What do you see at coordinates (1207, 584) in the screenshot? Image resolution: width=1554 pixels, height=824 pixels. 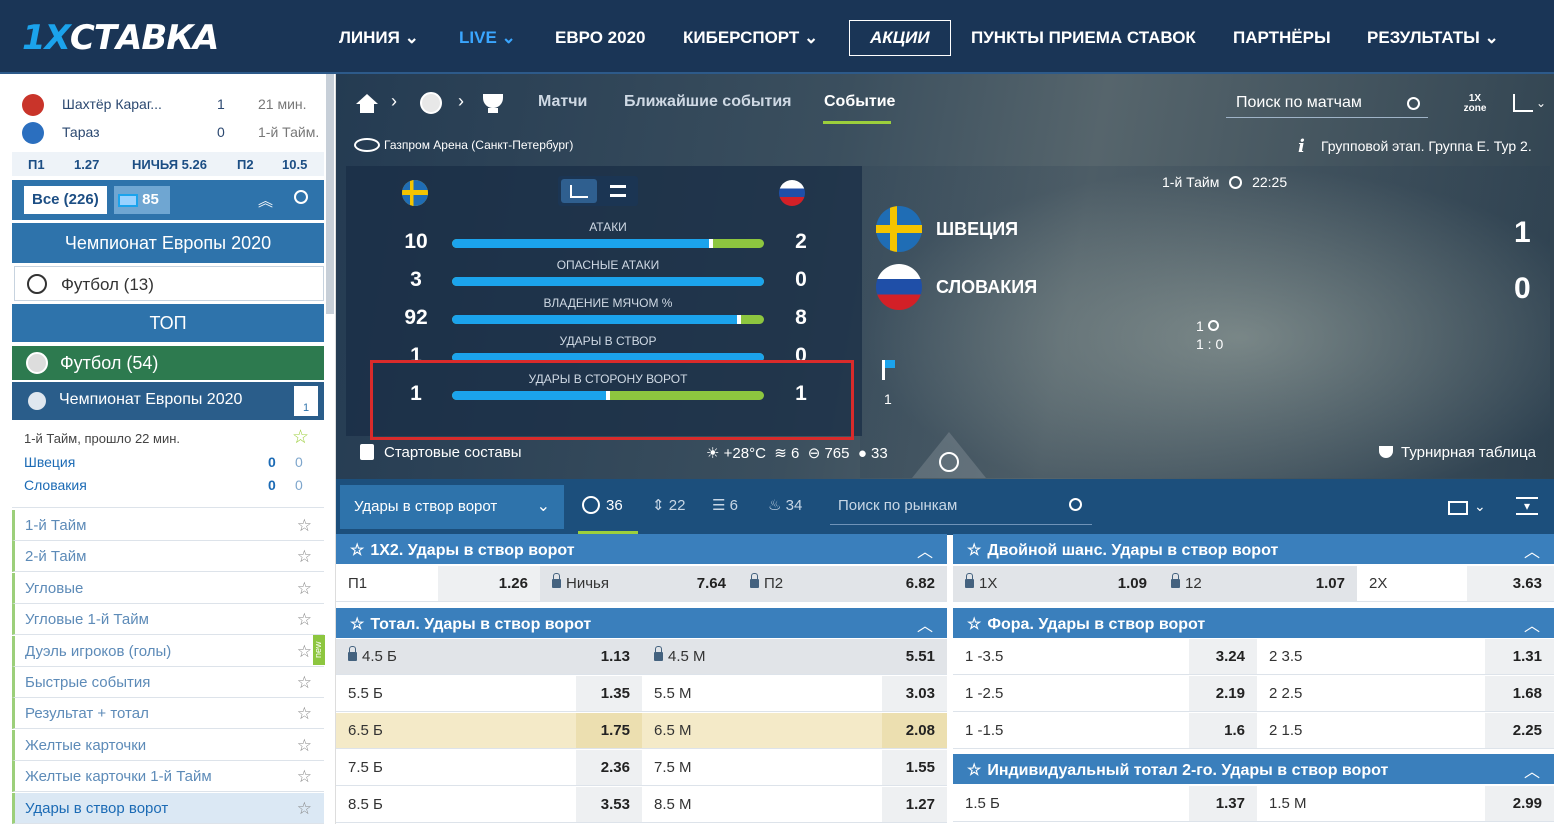 I see `odd-label: 12` at bounding box center [1207, 584].